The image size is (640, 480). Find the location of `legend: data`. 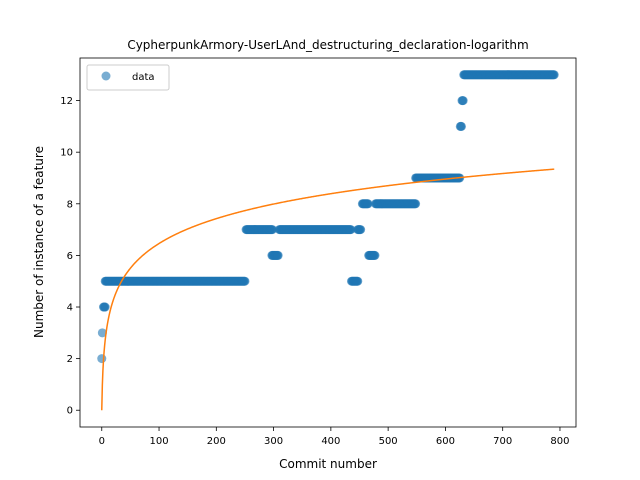

legend: data is located at coordinates (128, 77).